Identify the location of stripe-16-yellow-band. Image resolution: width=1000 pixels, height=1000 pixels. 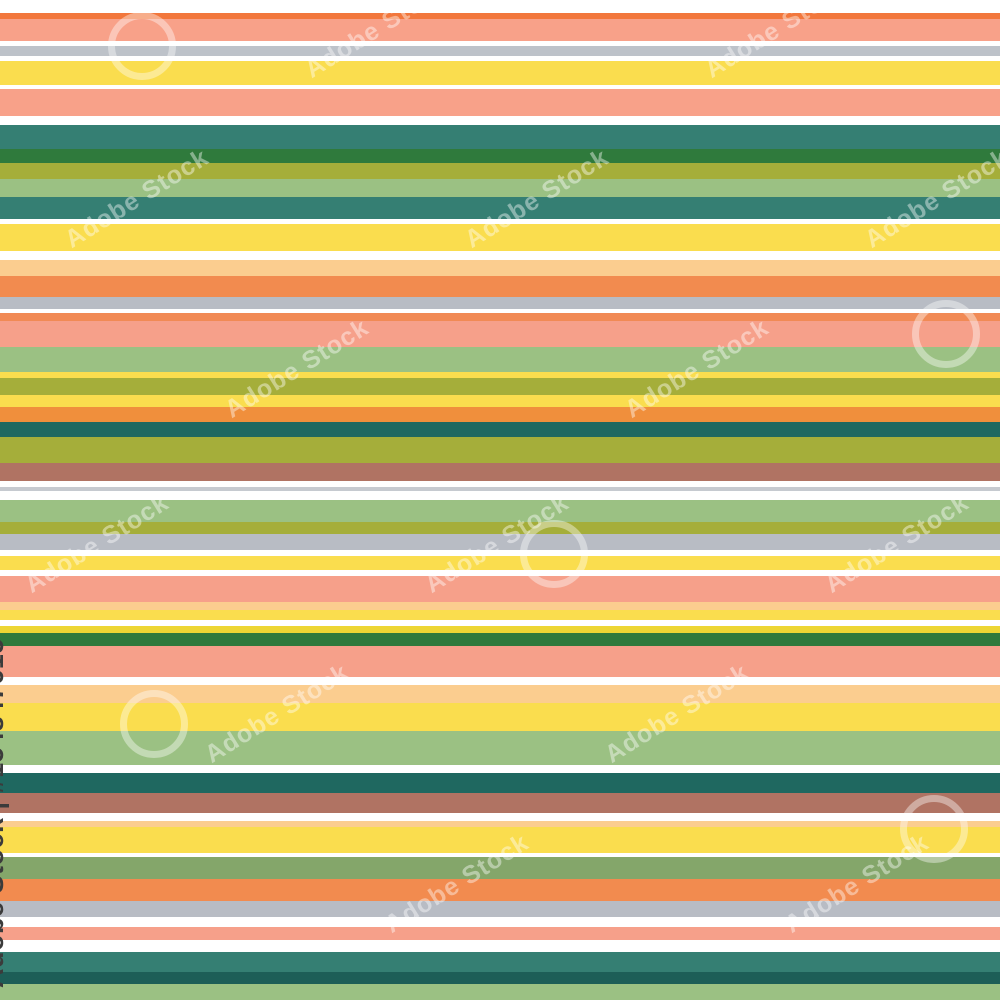
(500, 237).